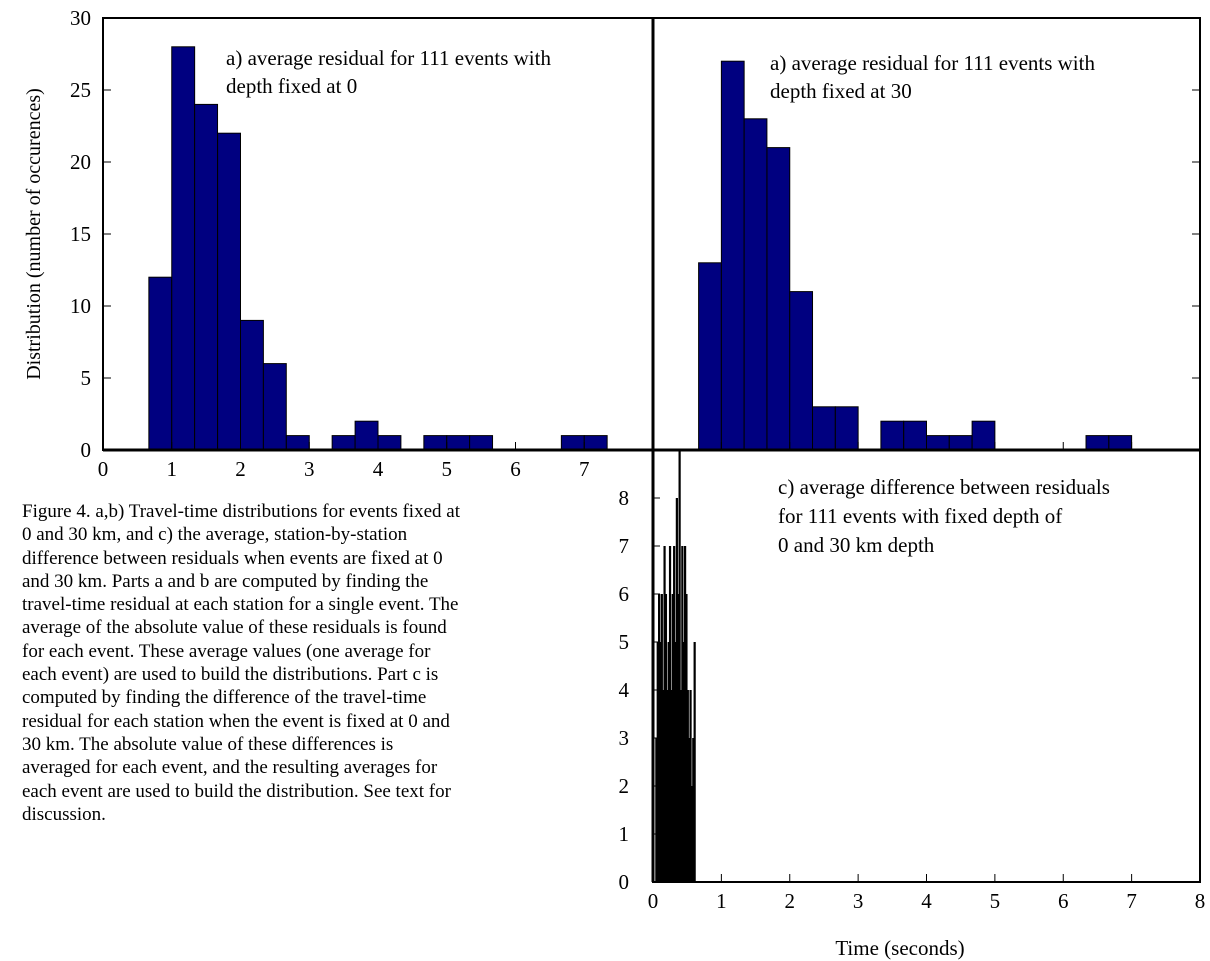 This screenshot has height=961, width=1210. Describe the element at coordinates (309, 469) in the screenshot. I see `xtick-label-a-3: 3` at that location.